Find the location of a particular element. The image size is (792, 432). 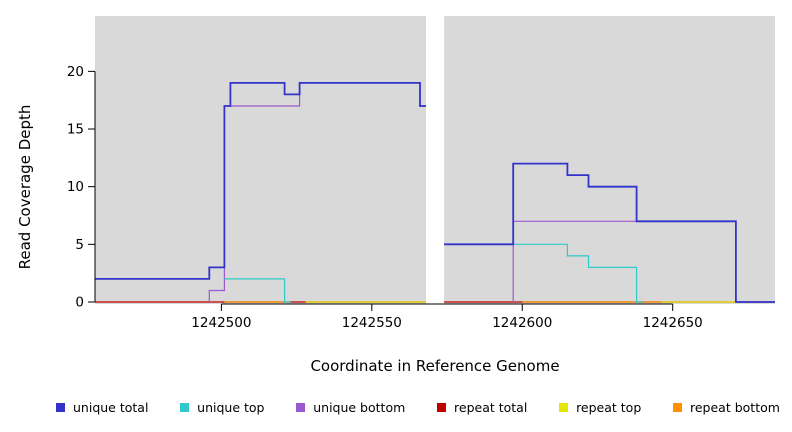

legend-item-repeat-bottom: repeat bottom is located at coordinates (726, 407).